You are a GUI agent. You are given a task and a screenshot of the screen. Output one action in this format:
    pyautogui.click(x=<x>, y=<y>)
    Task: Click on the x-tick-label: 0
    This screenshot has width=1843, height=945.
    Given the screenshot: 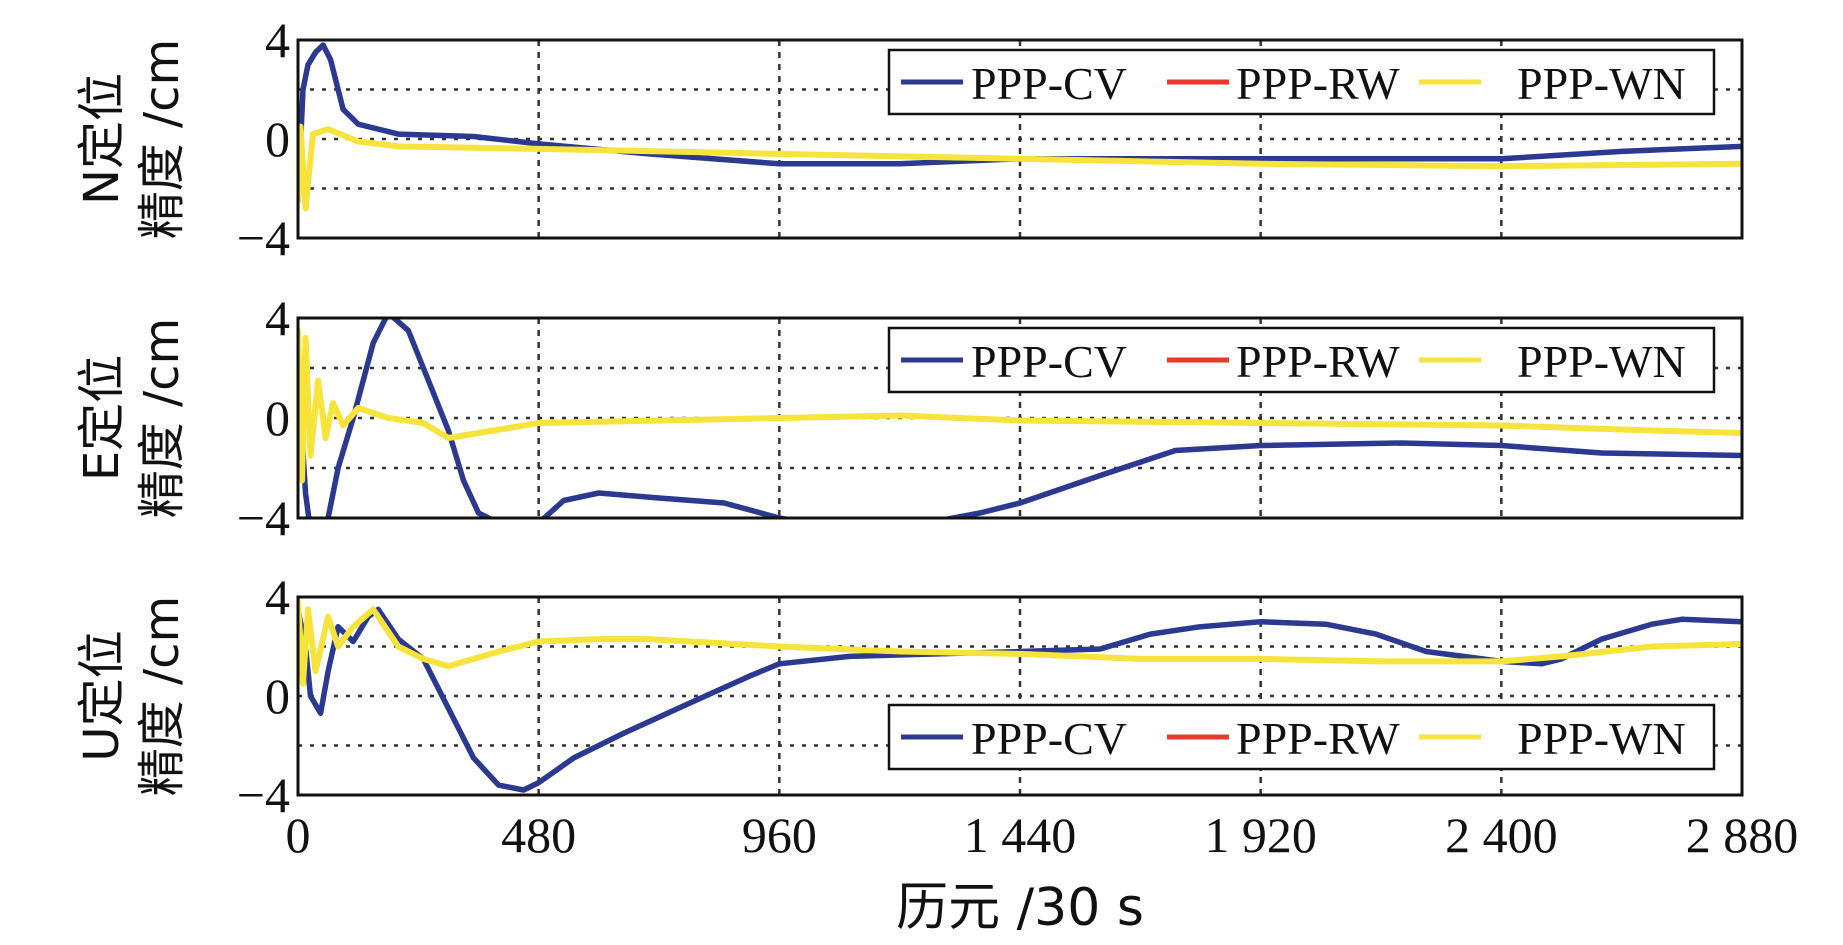 What is the action you would take?
    pyautogui.click(x=298, y=835)
    